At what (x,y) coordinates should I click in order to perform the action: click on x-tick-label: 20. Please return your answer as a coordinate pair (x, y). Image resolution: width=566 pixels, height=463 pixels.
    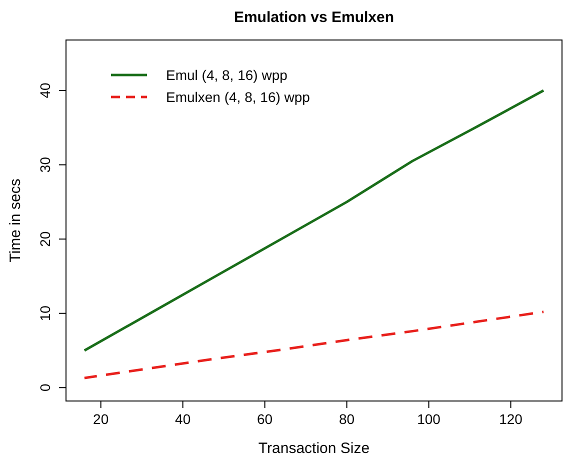
    Looking at the image, I should click on (101, 419).